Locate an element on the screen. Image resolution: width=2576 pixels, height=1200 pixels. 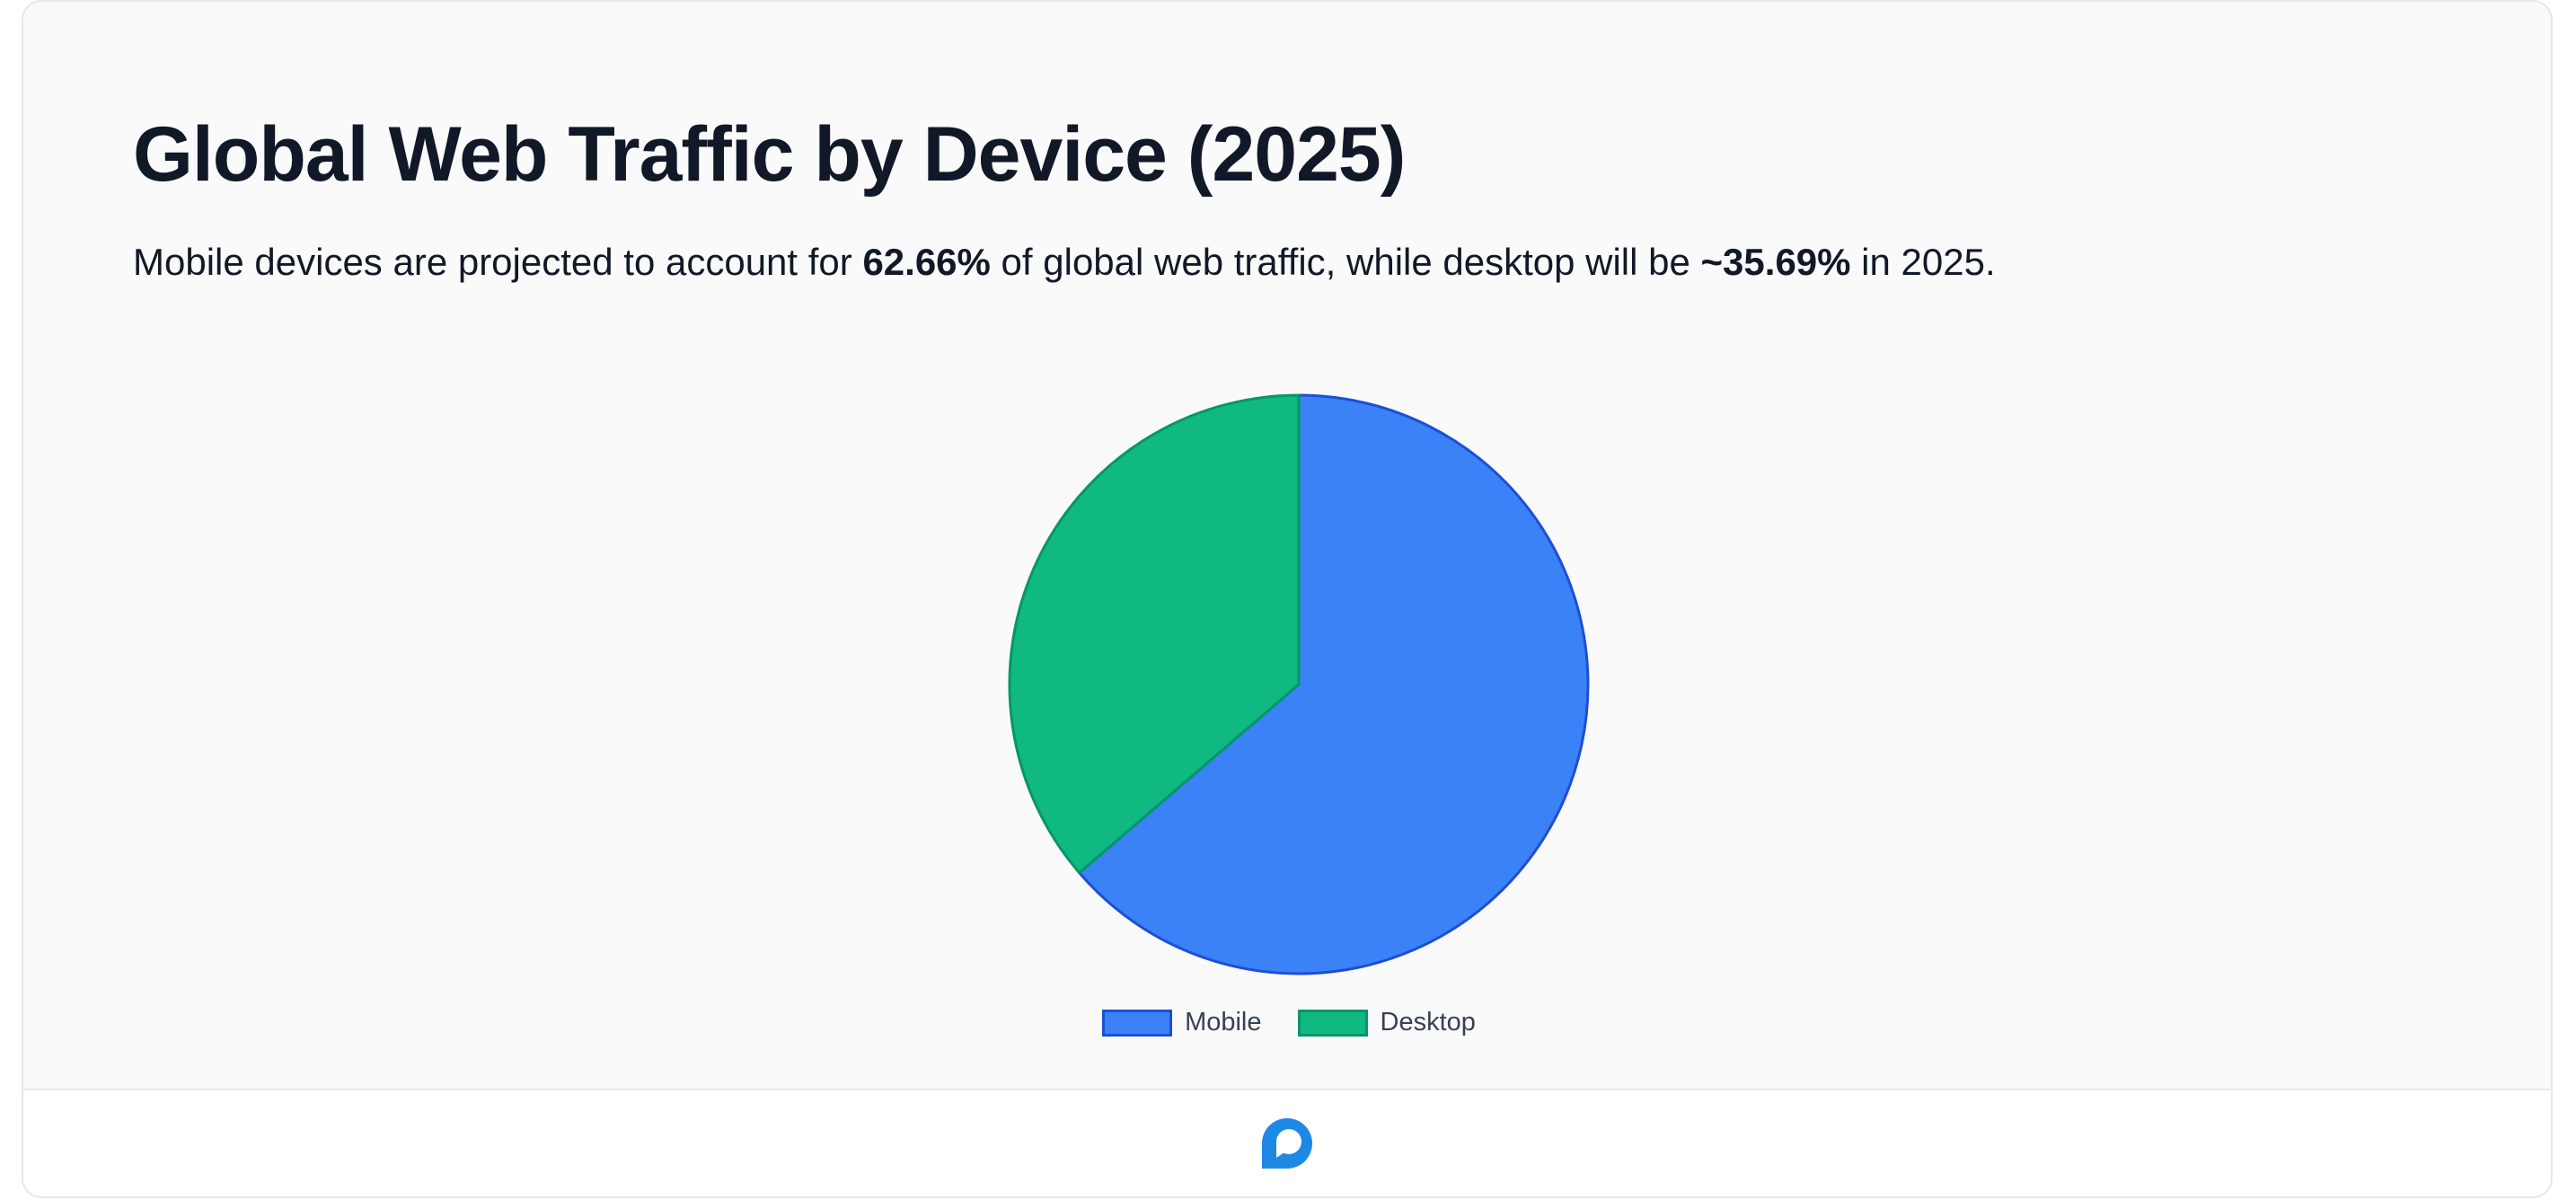
subtitle-text-3: in 2025. is located at coordinates (1923, 262).